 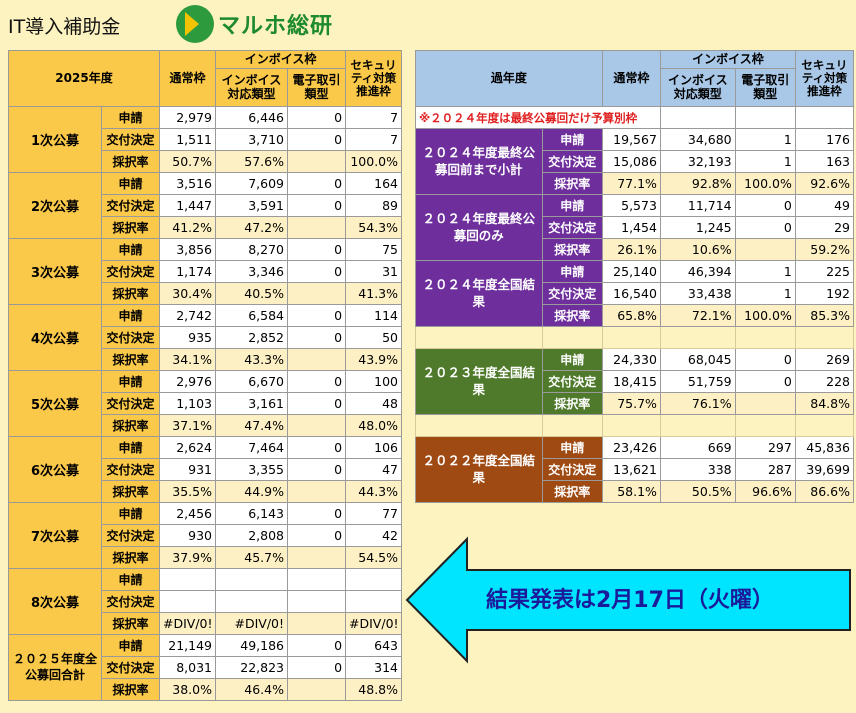 I want to click on table-row: 交付決定 1,511 3,710 0 7, so click(x=206, y=139).